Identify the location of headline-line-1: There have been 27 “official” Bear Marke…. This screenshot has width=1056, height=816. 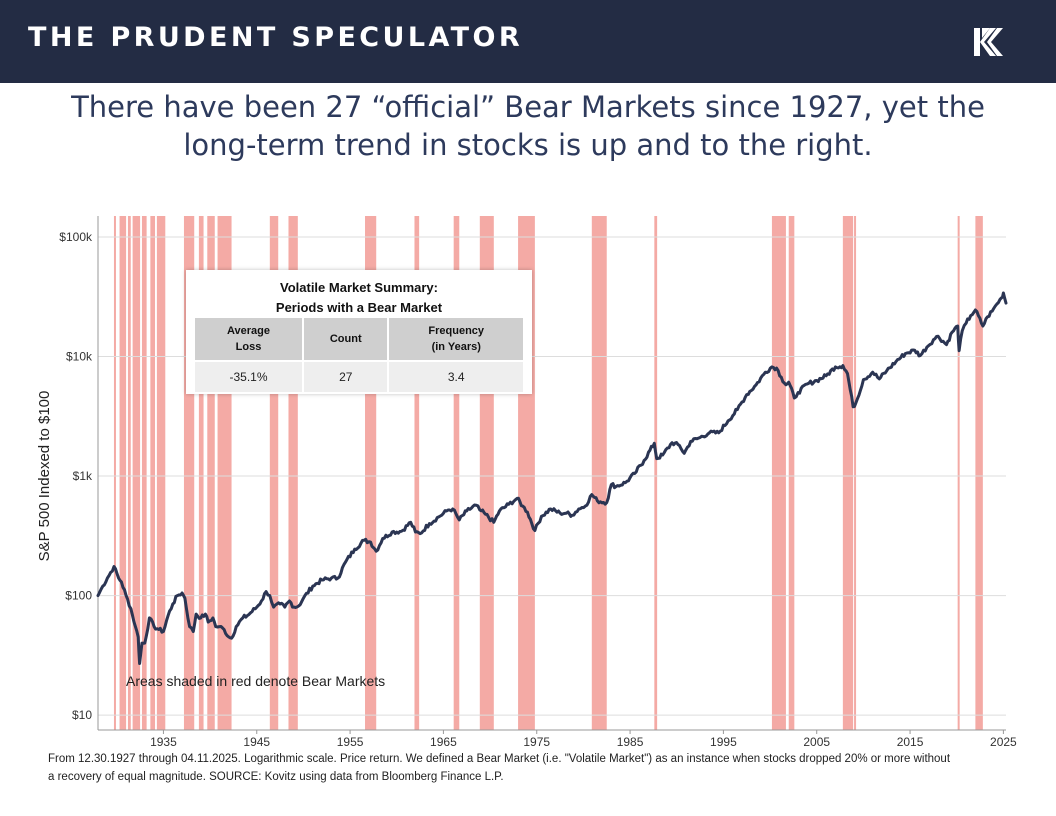
(528, 107).